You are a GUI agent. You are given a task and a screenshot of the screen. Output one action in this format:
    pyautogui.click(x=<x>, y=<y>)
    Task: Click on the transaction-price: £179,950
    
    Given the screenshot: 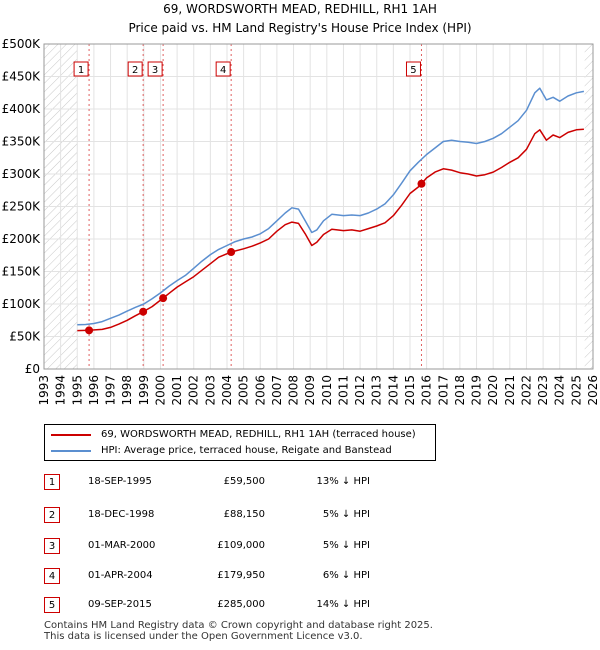 What is the action you would take?
    pyautogui.click(x=241, y=575)
    